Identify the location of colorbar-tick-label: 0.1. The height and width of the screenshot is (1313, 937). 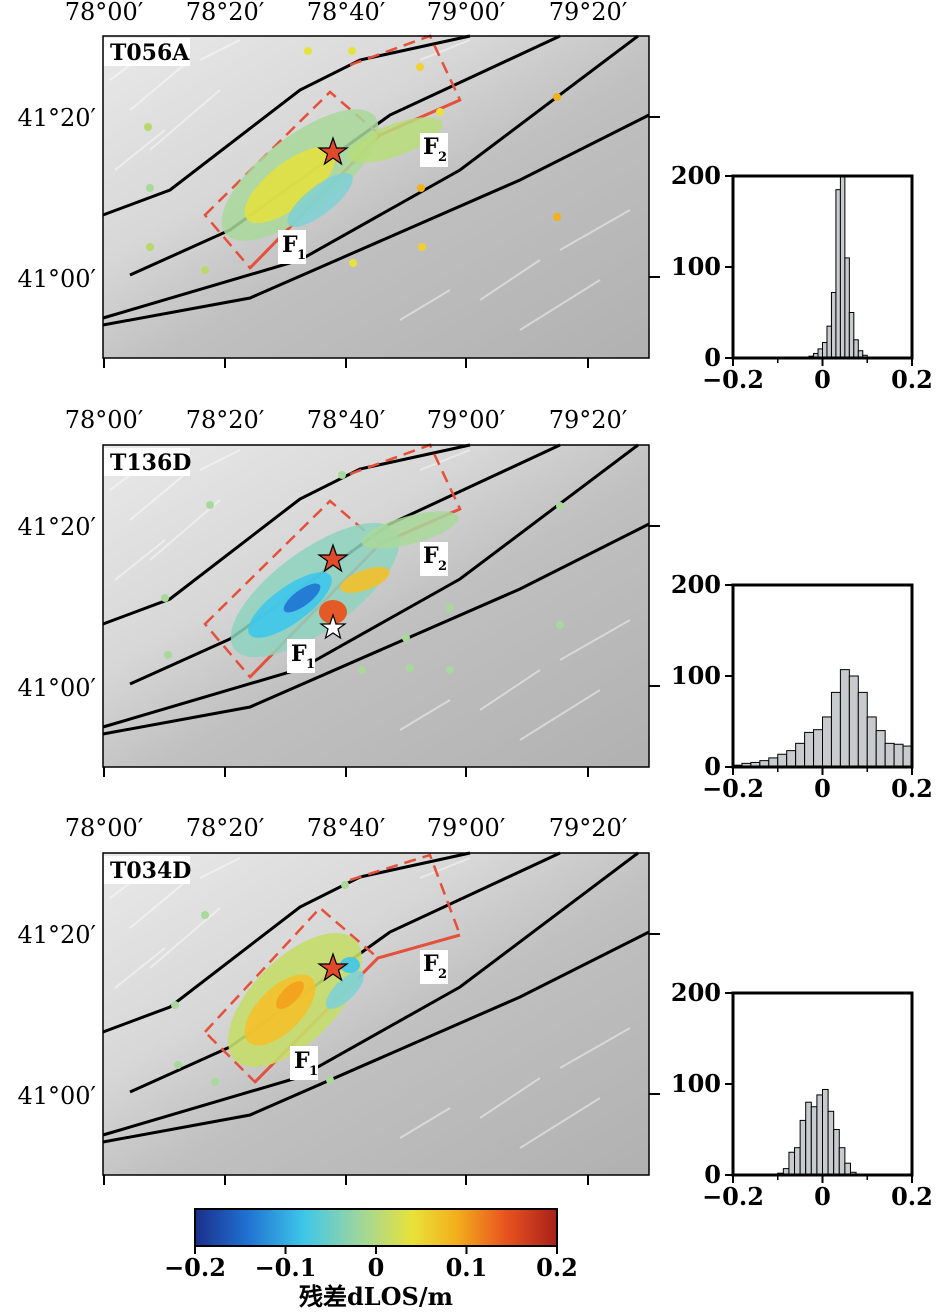
(467, 1267).